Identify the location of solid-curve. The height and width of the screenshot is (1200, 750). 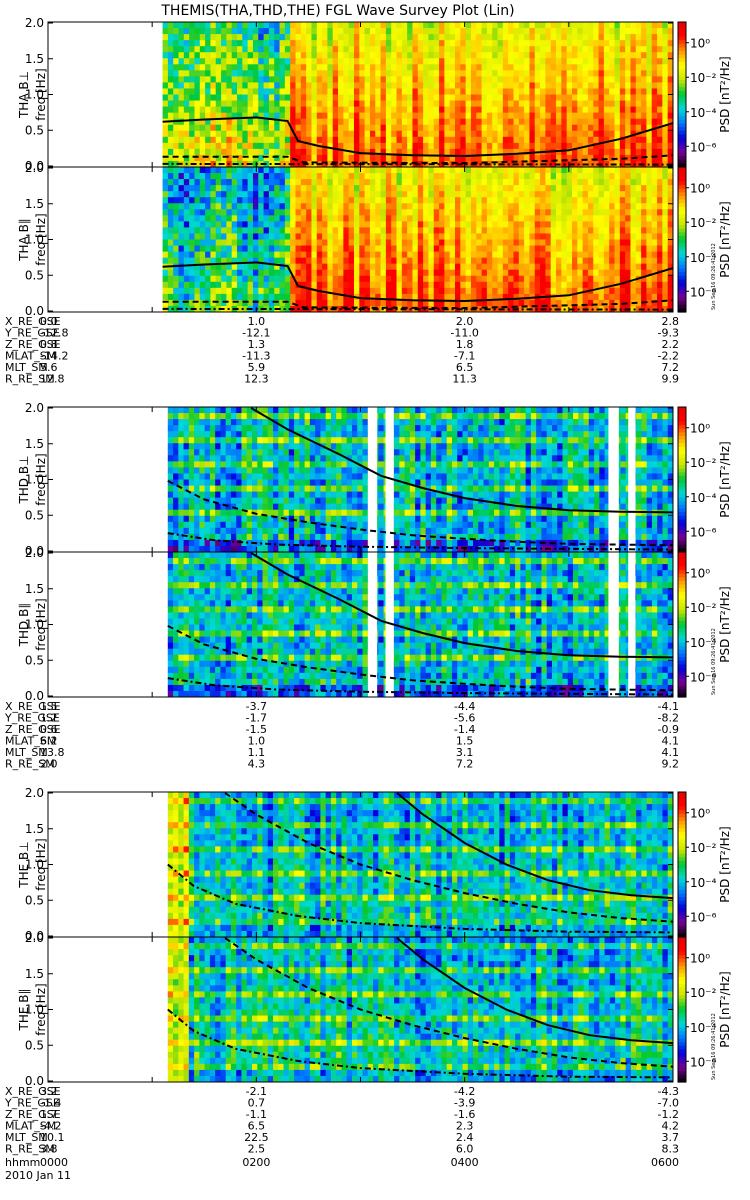
(417, 282).